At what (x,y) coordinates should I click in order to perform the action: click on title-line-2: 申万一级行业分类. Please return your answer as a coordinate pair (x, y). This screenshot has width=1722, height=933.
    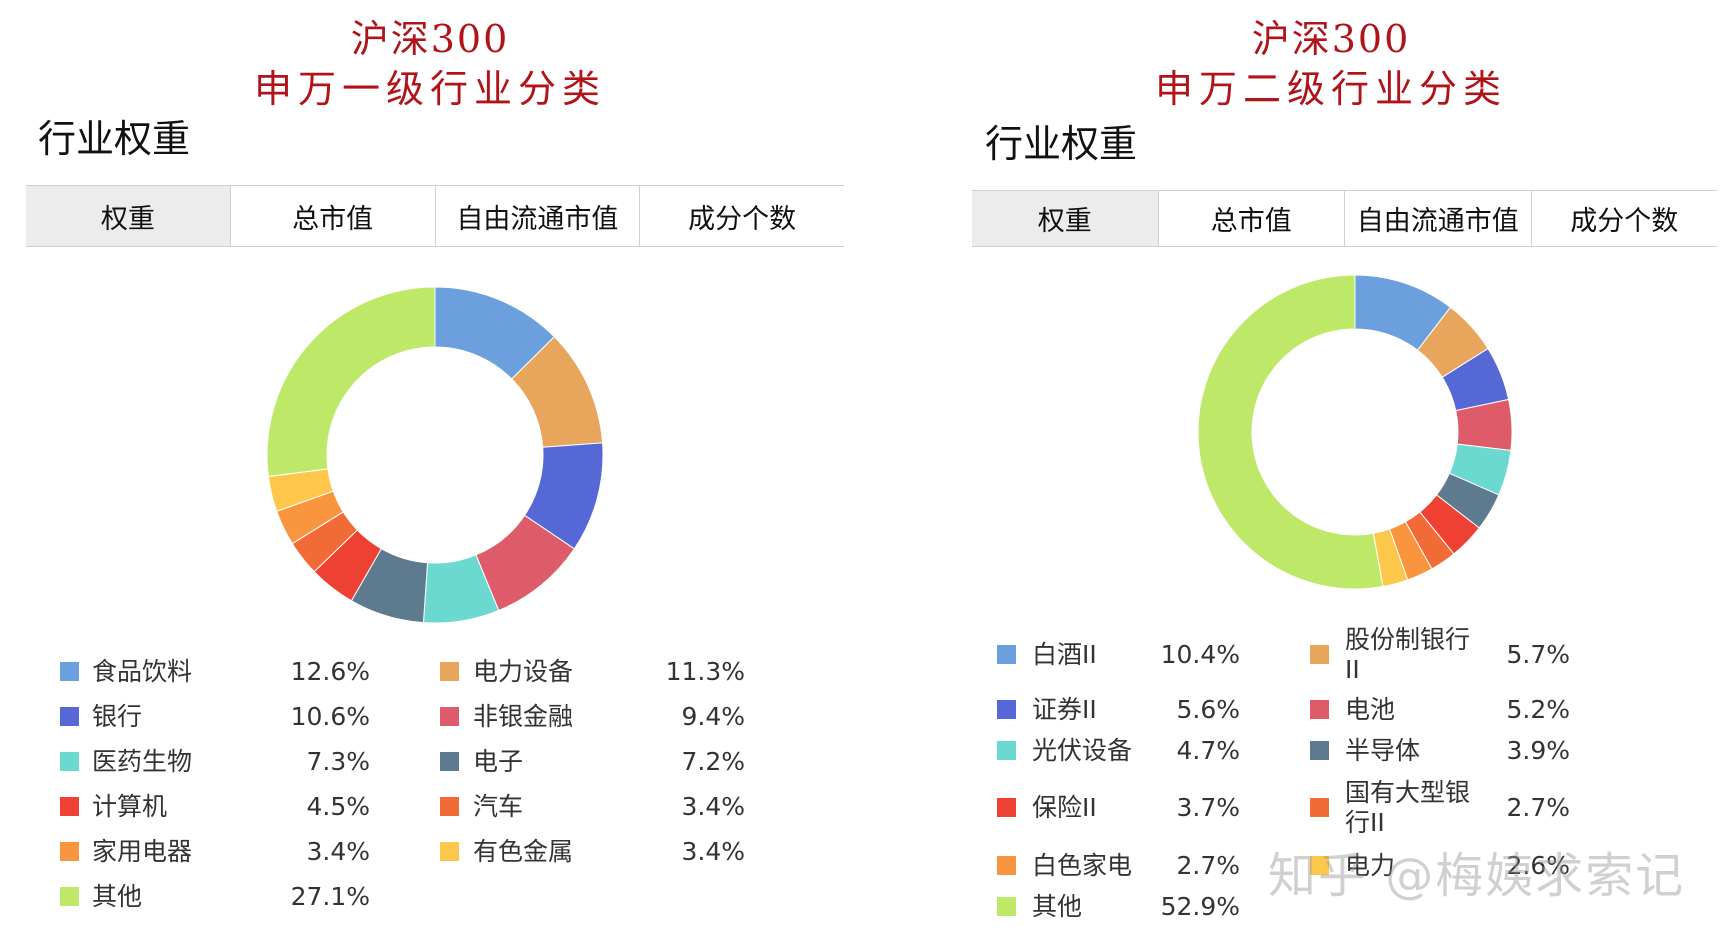
    Looking at the image, I should click on (429, 89).